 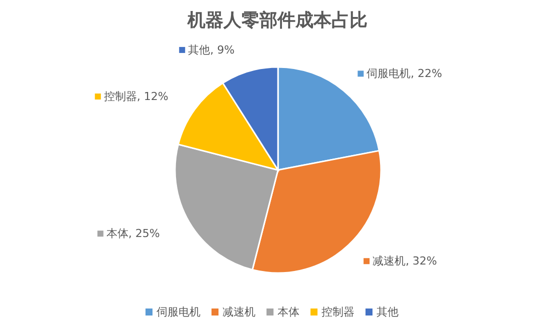 What do you see at coordinates (338, 312) in the screenshot?
I see `legend-label: 控制器` at bounding box center [338, 312].